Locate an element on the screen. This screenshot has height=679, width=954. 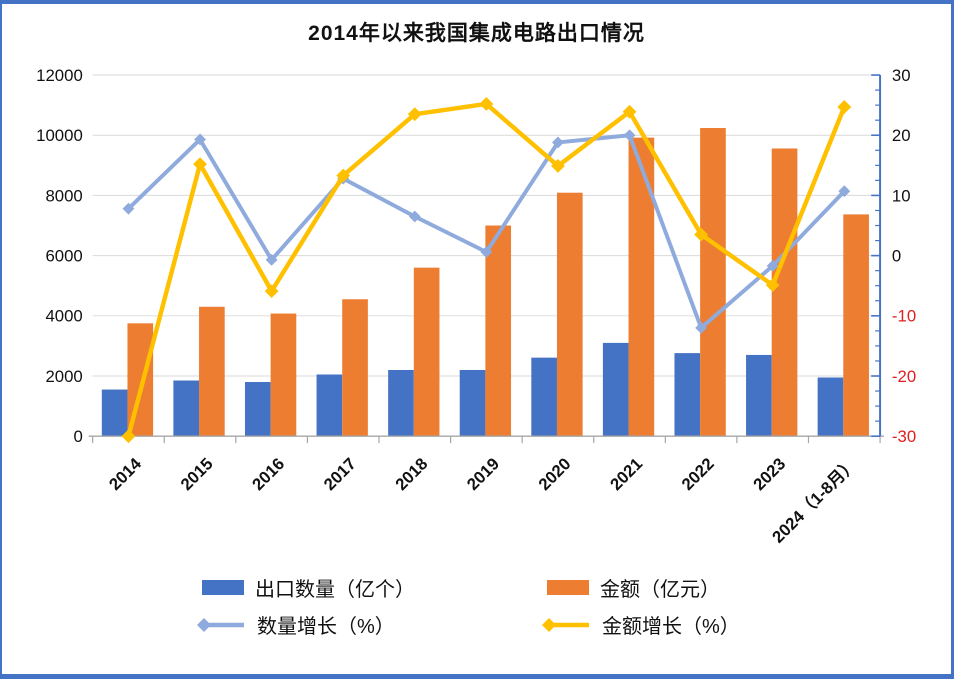
left-axis-label: 10000 is located at coordinates (59, 135).